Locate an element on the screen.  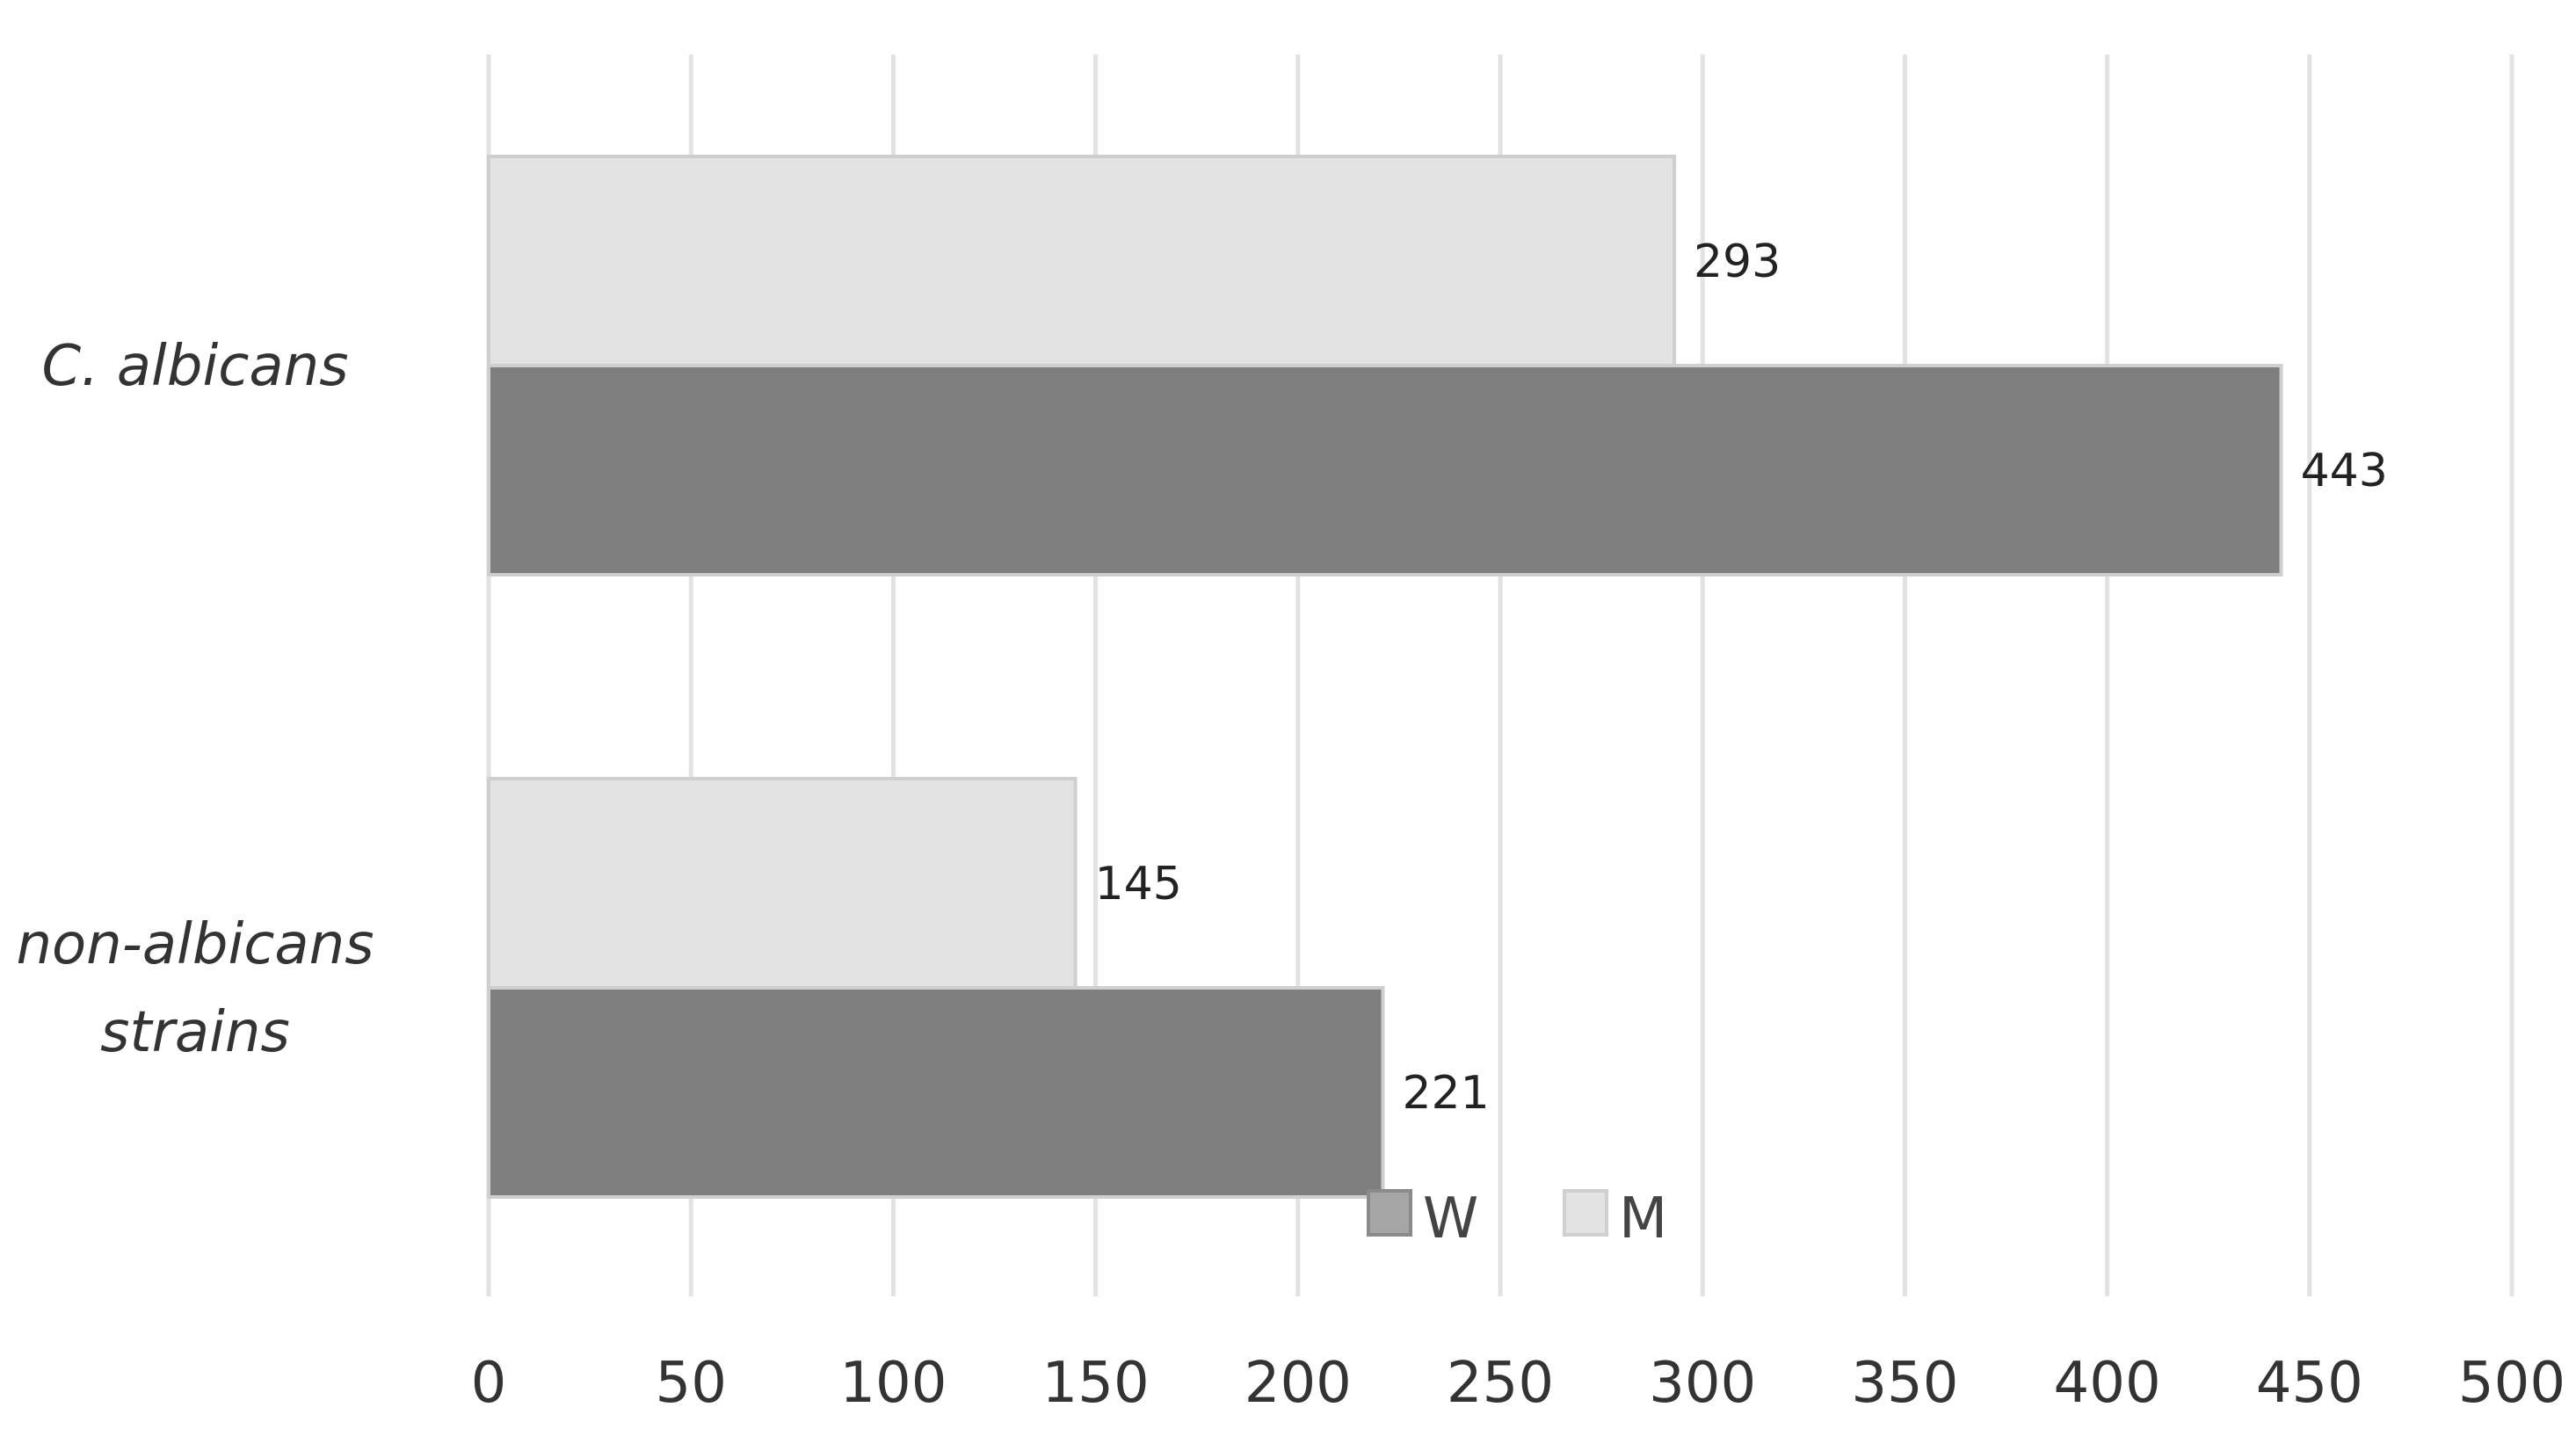
x-tick-label: 350 is located at coordinates (1904, 1383).